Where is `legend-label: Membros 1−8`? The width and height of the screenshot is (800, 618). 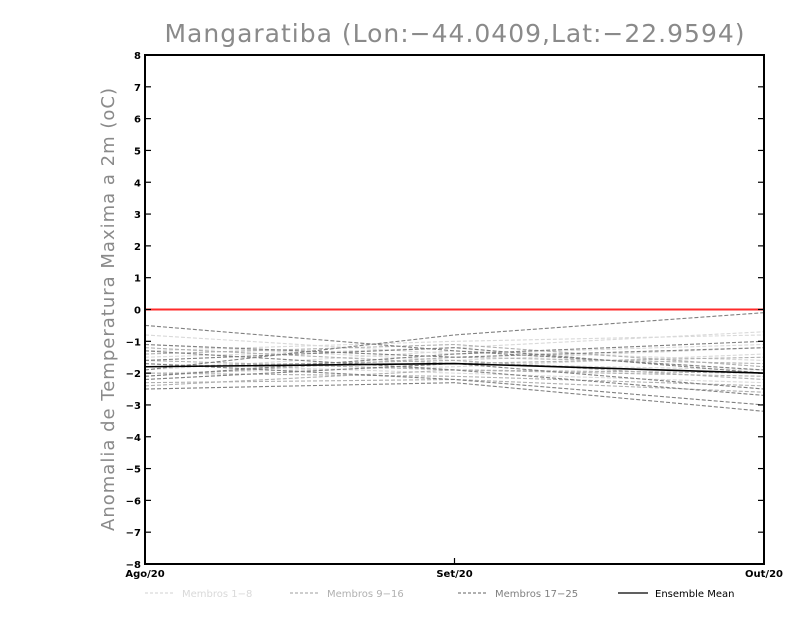
legend-label: Membros 1−8 is located at coordinates (217, 594).